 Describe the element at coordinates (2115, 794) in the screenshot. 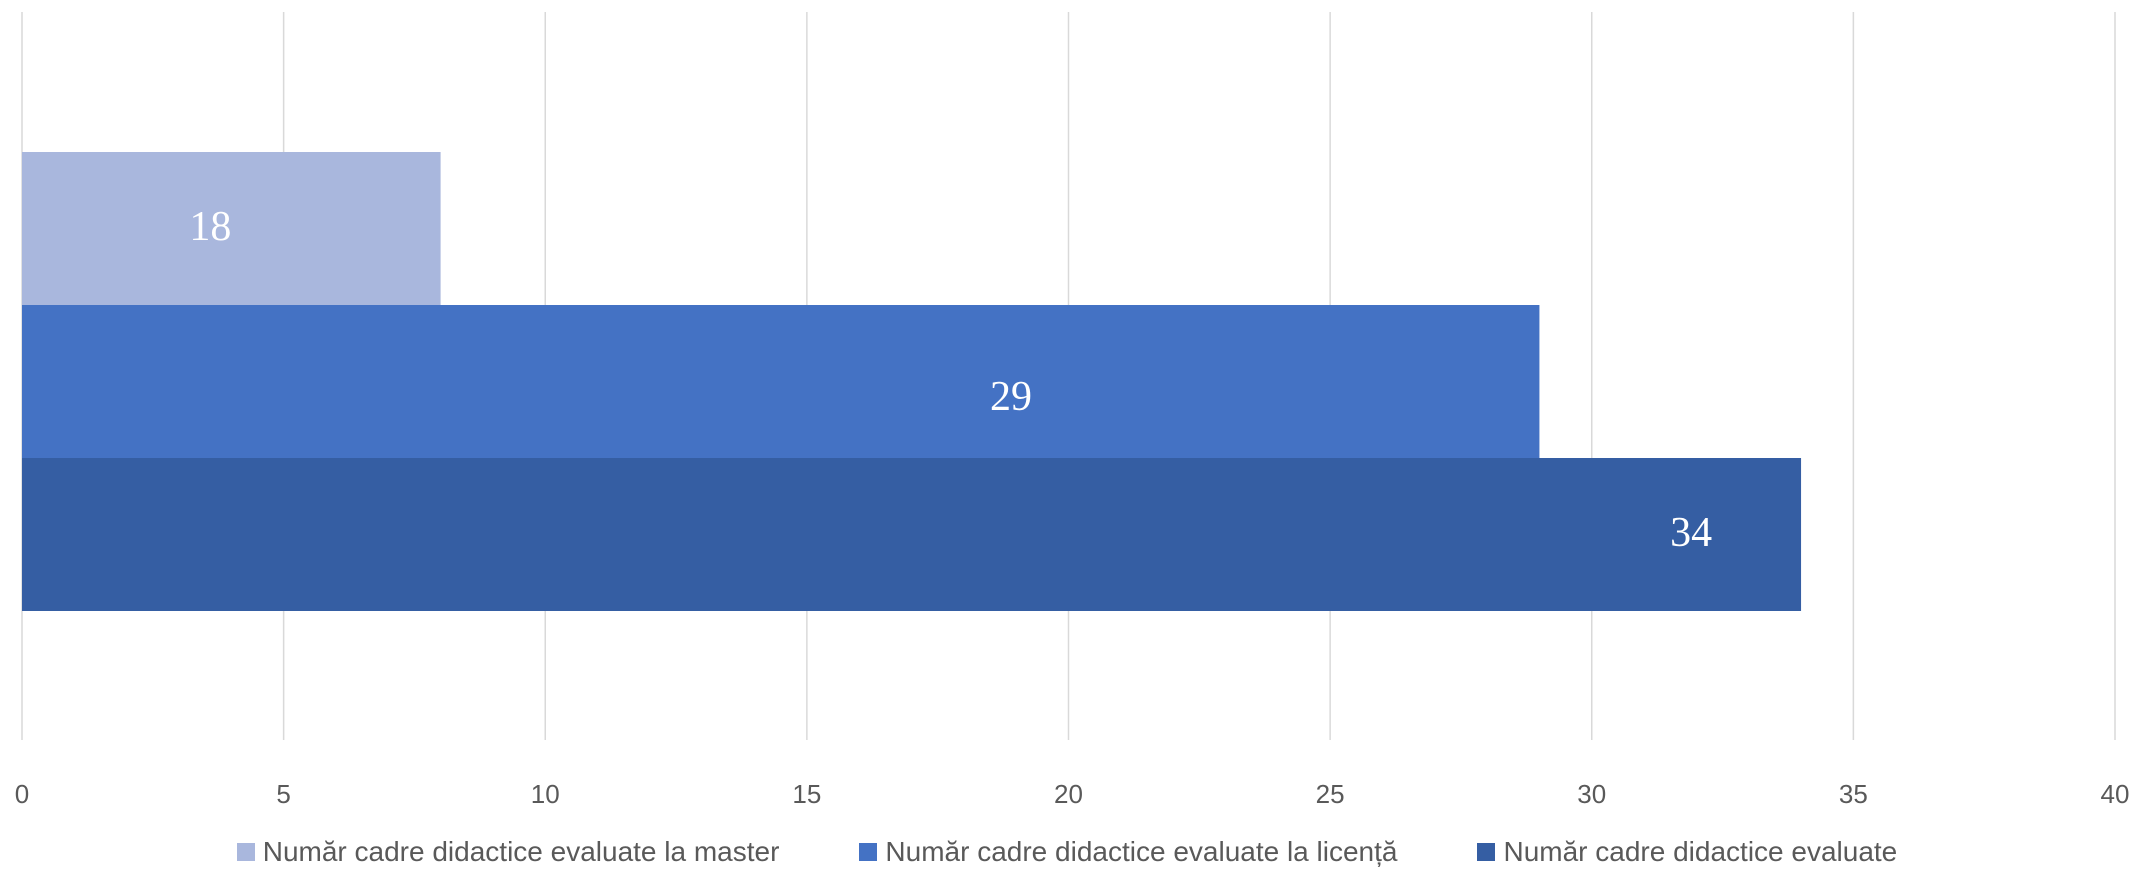

I see `x-tick-label-40: 40` at that location.